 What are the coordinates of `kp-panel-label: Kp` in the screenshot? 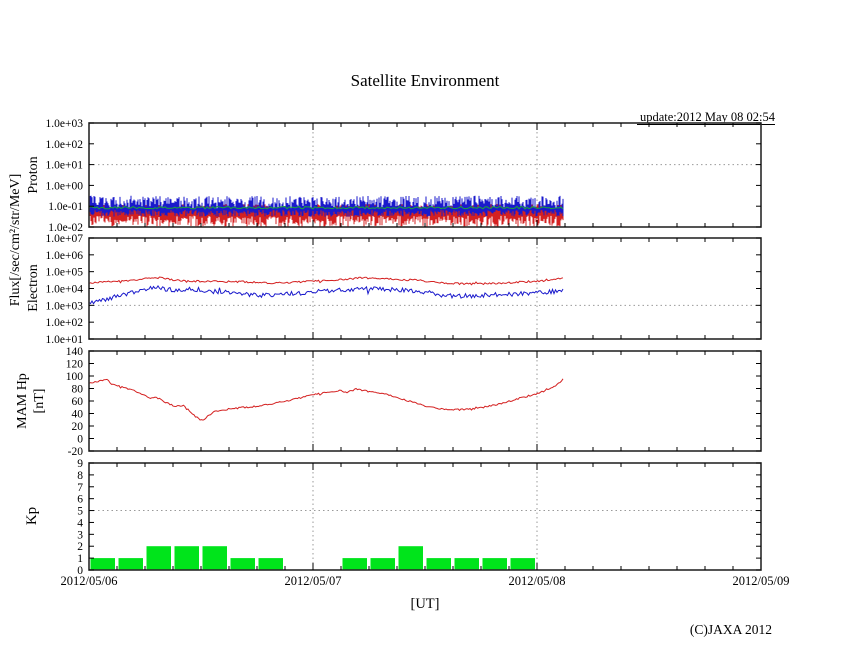 It's located at (32, 516).